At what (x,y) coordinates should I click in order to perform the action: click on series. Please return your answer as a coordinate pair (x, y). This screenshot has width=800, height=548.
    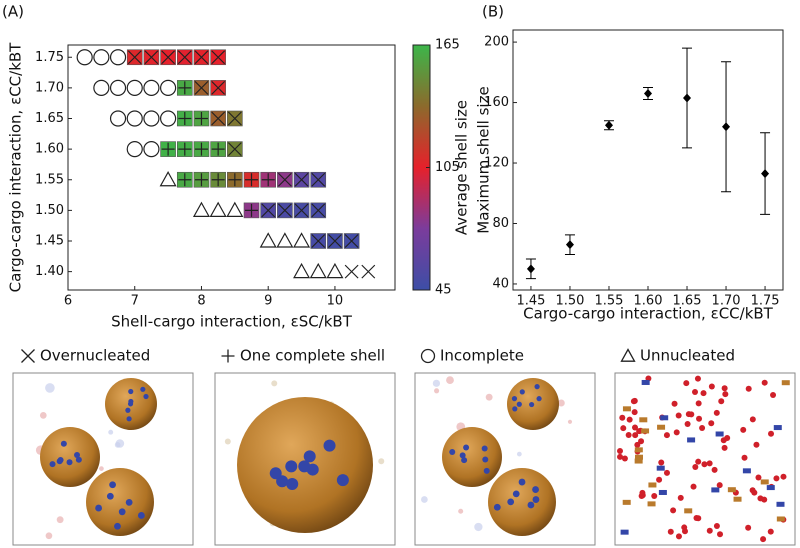
    Looking at the image, I should click on (251, 164).